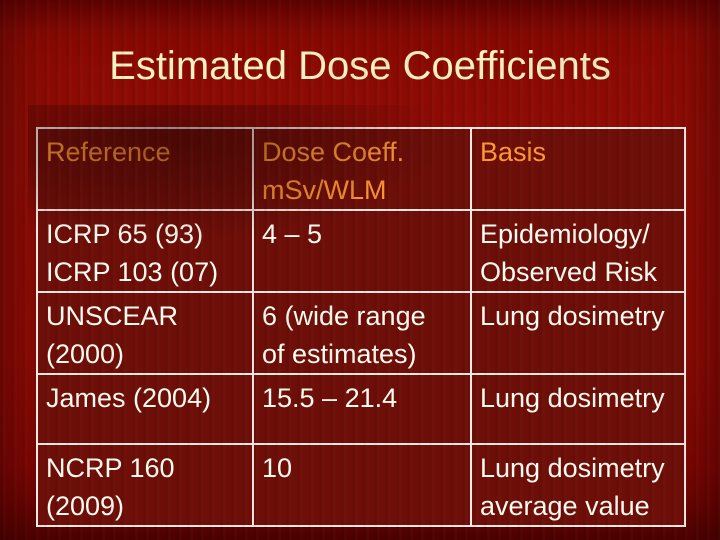 This screenshot has height=540, width=720. I want to click on header-line: Reference, so click(108, 152).